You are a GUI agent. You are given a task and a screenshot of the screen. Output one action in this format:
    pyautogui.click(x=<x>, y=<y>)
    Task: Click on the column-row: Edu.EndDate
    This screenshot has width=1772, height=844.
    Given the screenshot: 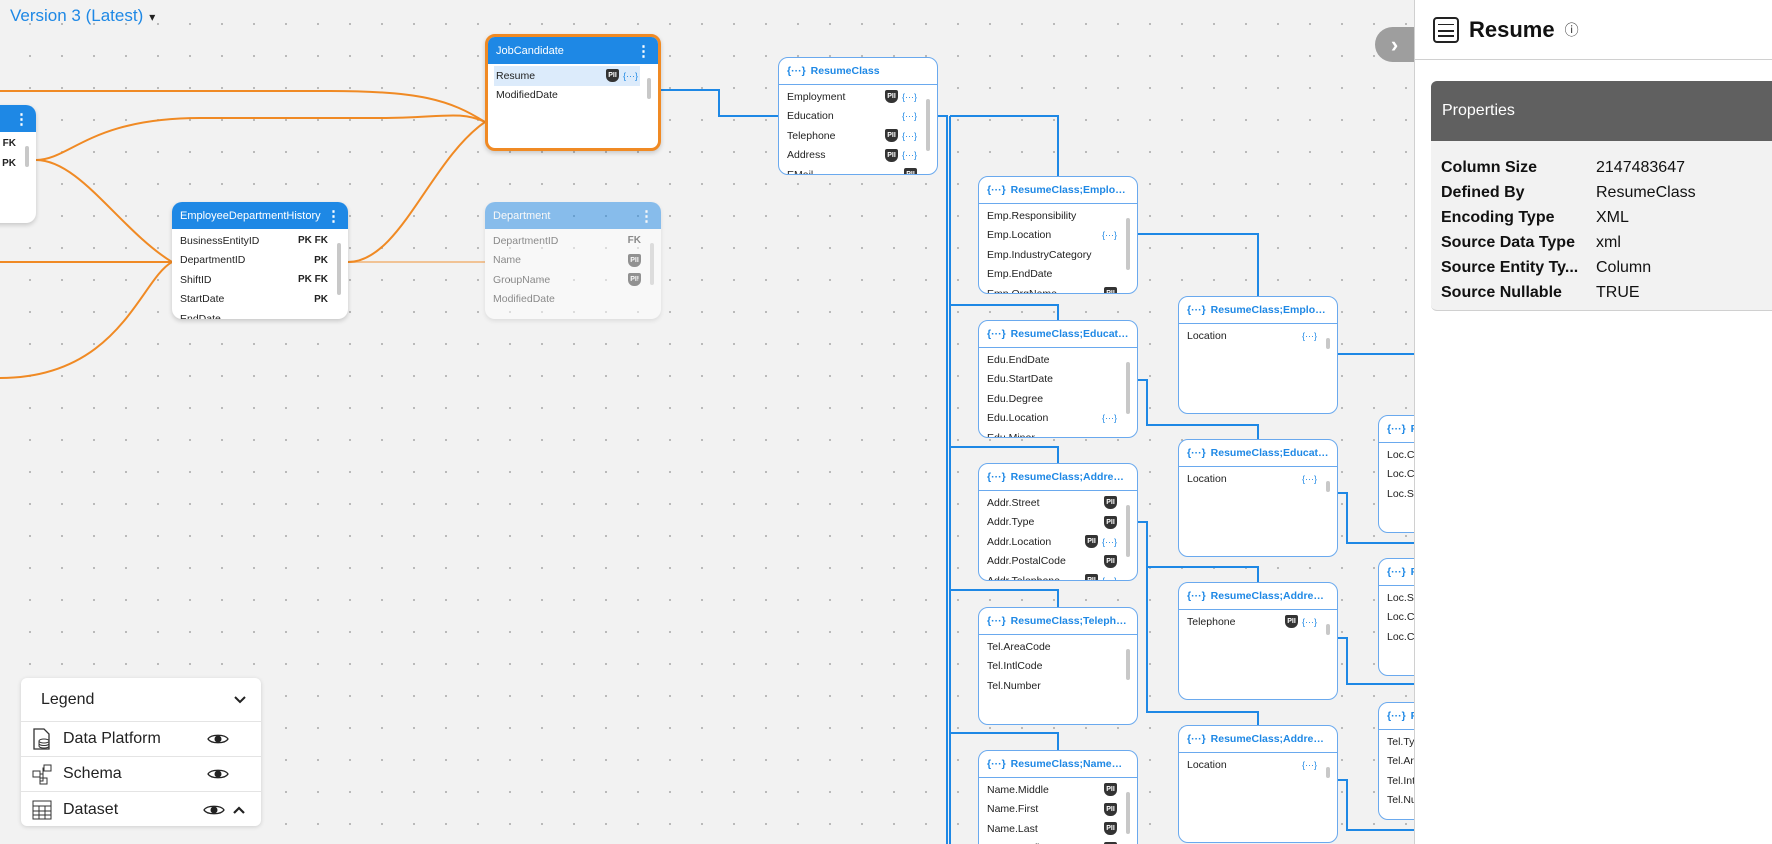 What is the action you would take?
    pyautogui.click(x=1052, y=360)
    